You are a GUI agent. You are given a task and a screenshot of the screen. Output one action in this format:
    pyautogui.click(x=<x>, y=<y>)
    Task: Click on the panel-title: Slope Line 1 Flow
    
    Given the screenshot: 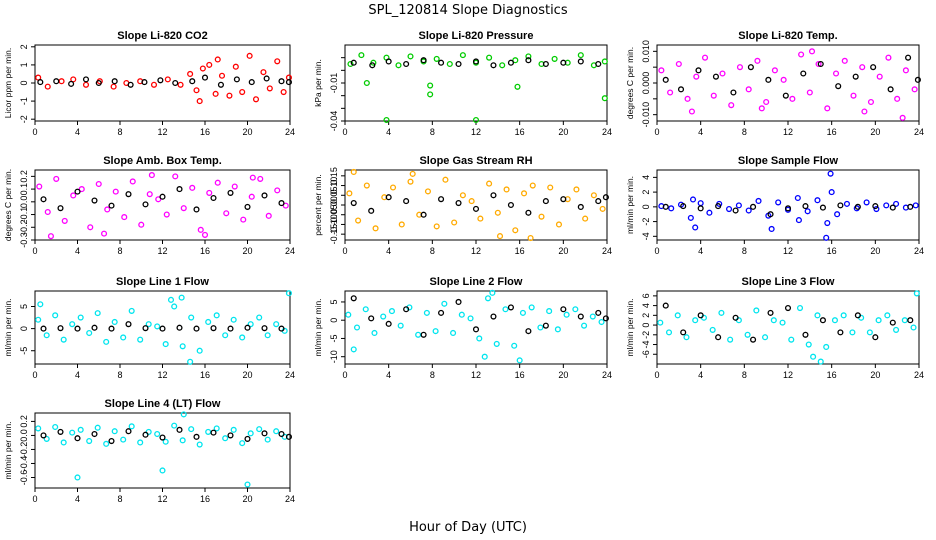 What is the action you would take?
    pyautogui.click(x=162, y=282)
    